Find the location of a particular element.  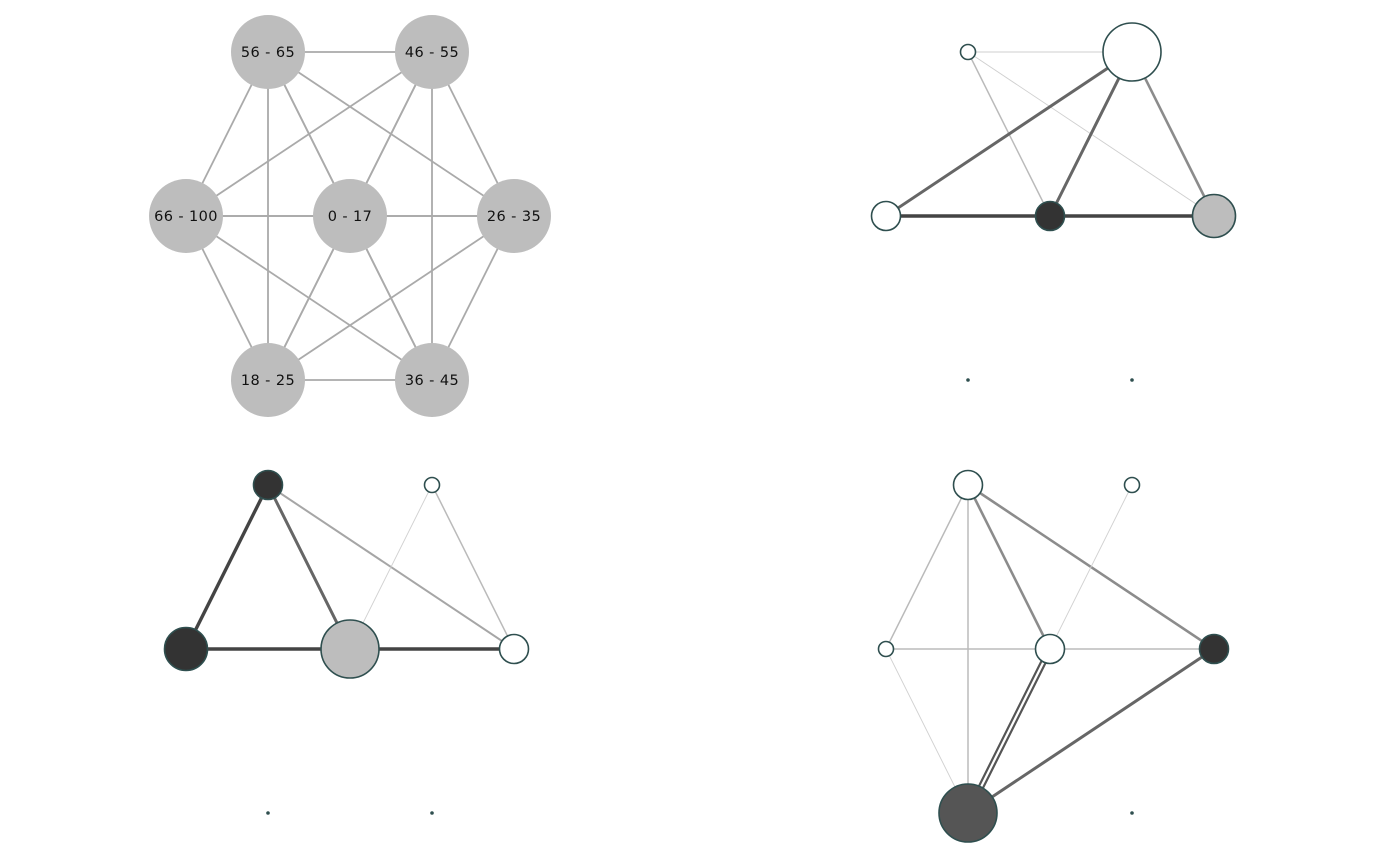

key-node-label: 26 - 35 is located at coordinates (514, 217).